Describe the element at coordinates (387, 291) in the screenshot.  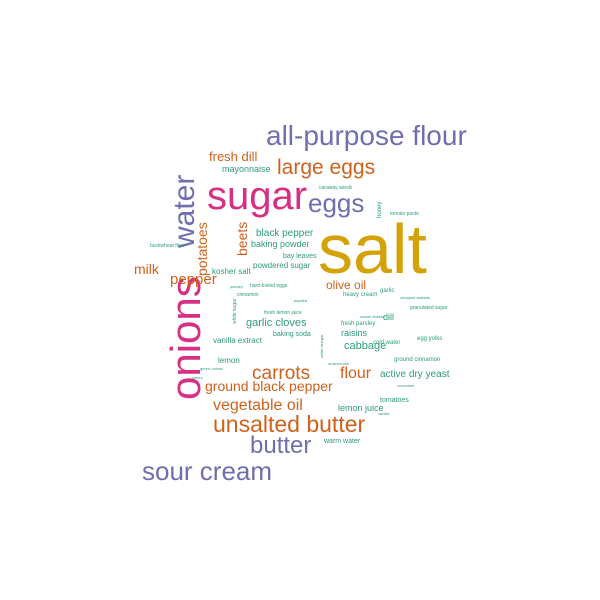
I see `word-garlic: garlic` at that location.